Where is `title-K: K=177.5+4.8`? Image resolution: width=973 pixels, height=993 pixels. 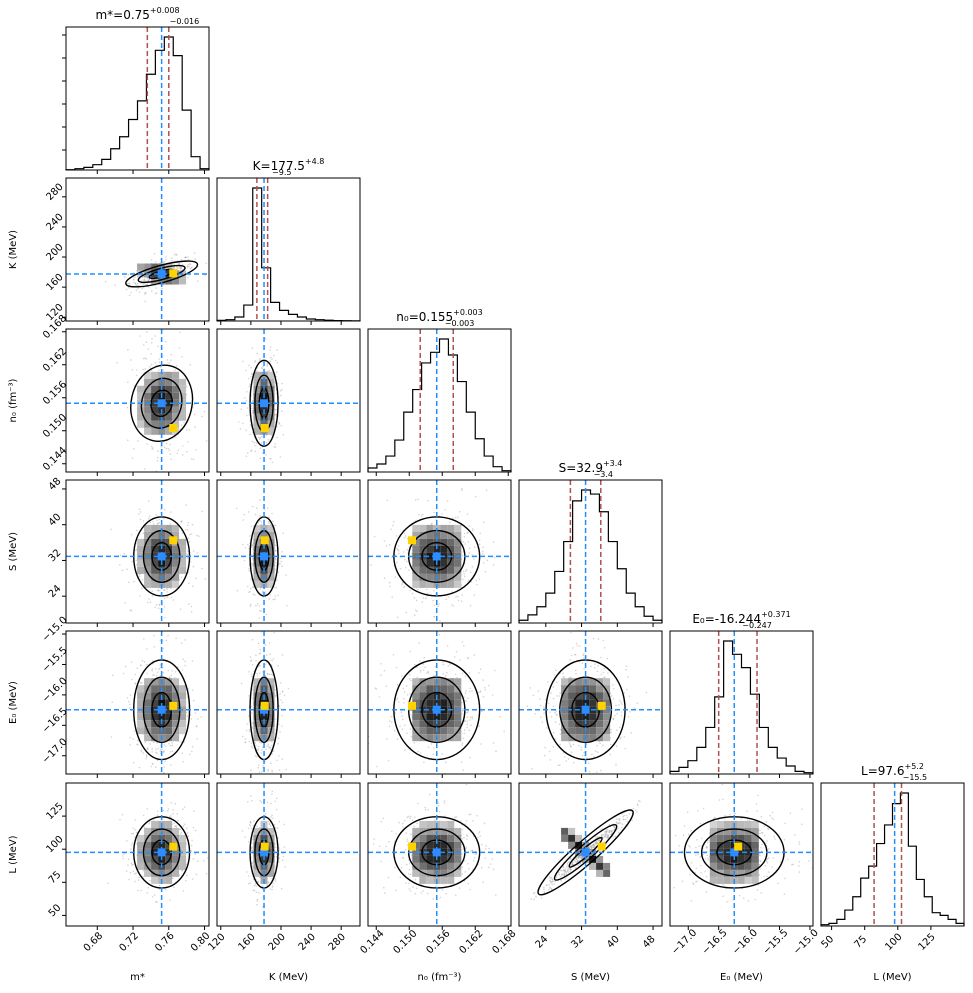 title-K: K=177.5+4.8 is located at coordinates (289, 165).